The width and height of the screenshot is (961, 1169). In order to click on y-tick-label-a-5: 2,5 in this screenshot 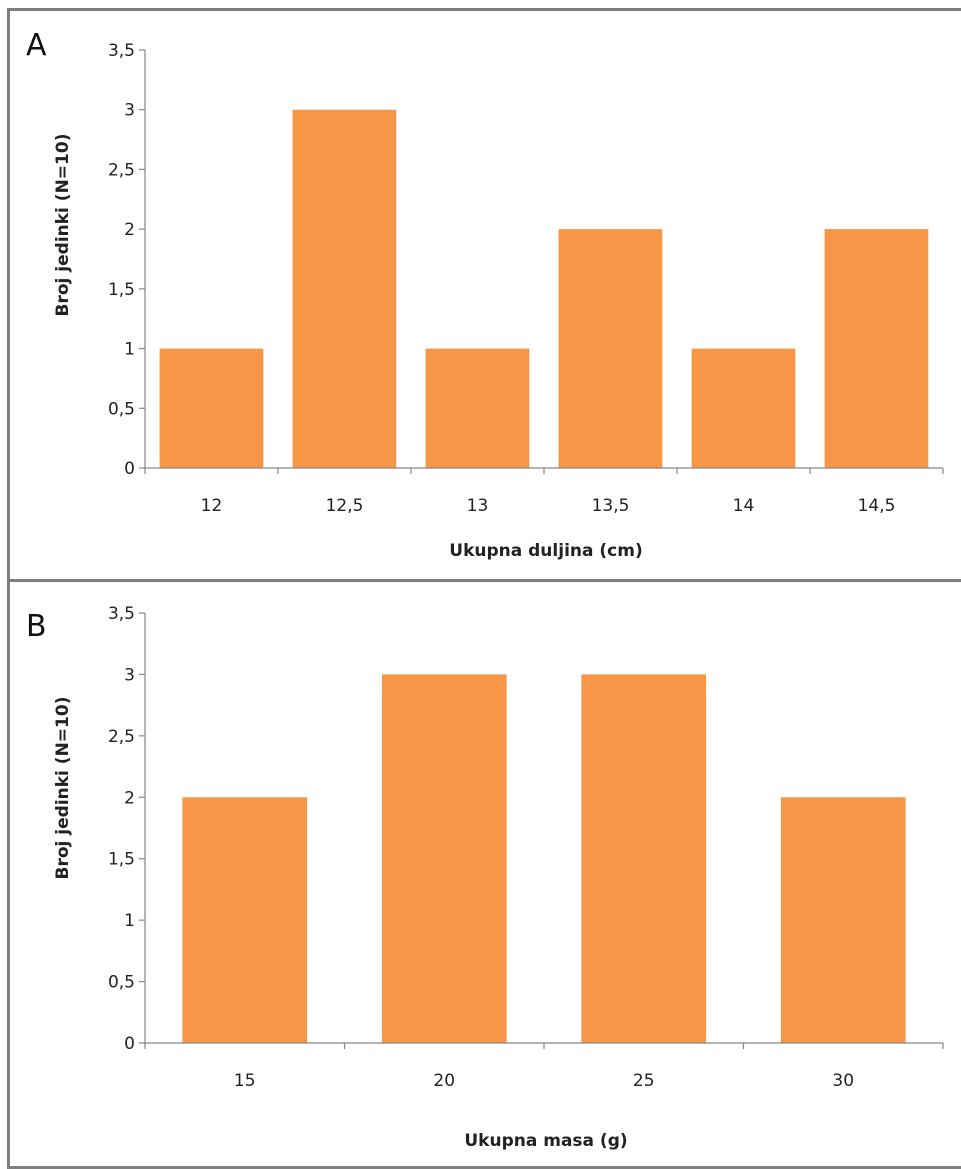, I will do `click(121, 170)`.